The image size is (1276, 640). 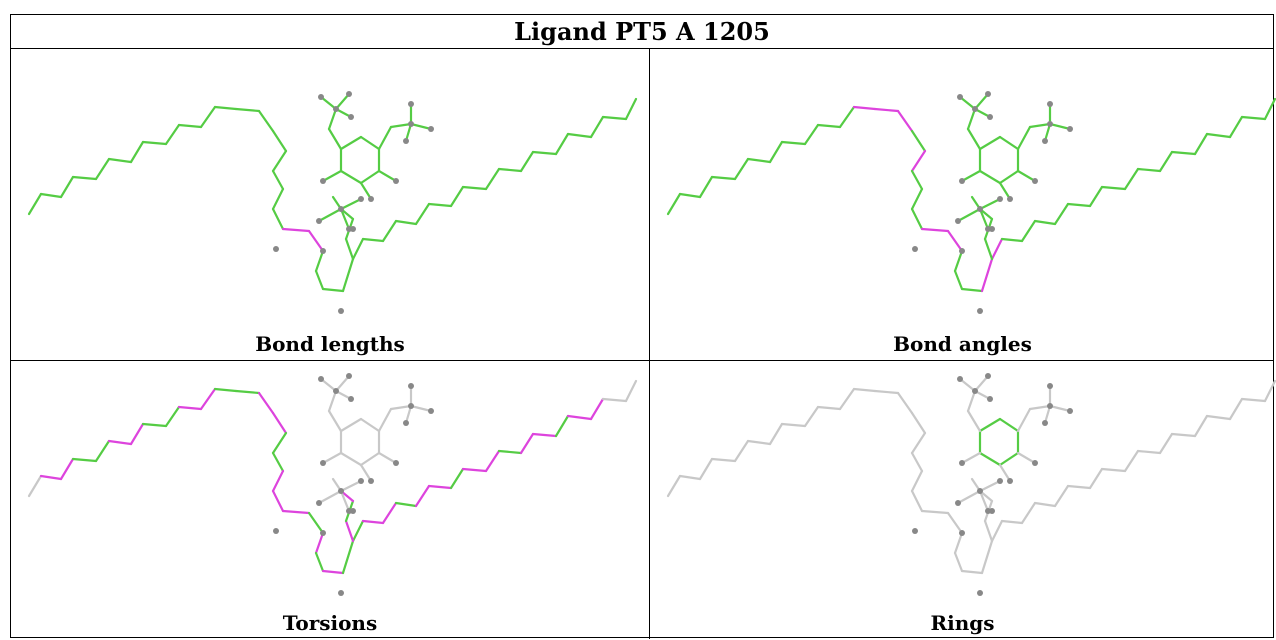 I want to click on table-title: Ligand PT5 A 1205, so click(x=642, y=32).